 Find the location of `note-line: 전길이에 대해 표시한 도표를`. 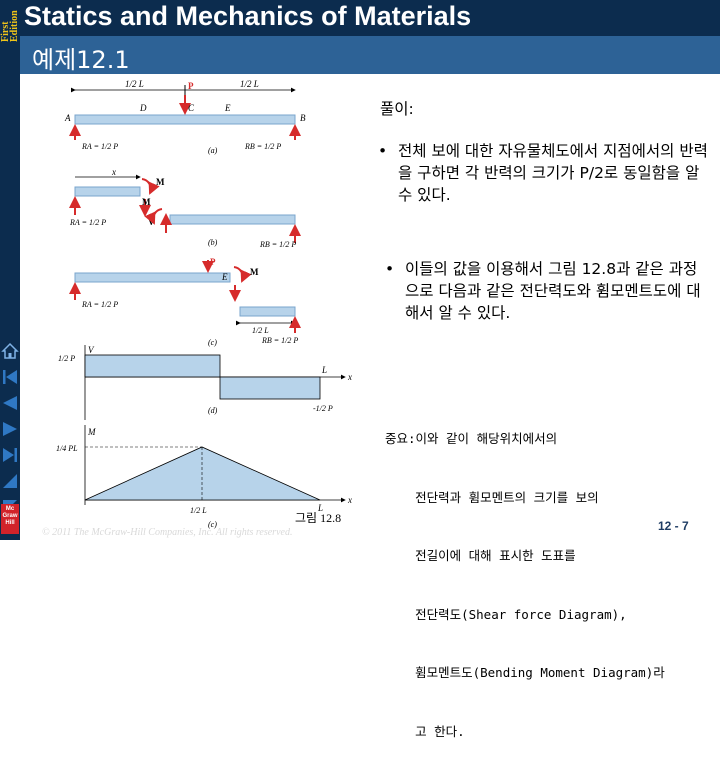

note-line: 전길이에 대해 표시한 도표를 is located at coordinates (480, 555).